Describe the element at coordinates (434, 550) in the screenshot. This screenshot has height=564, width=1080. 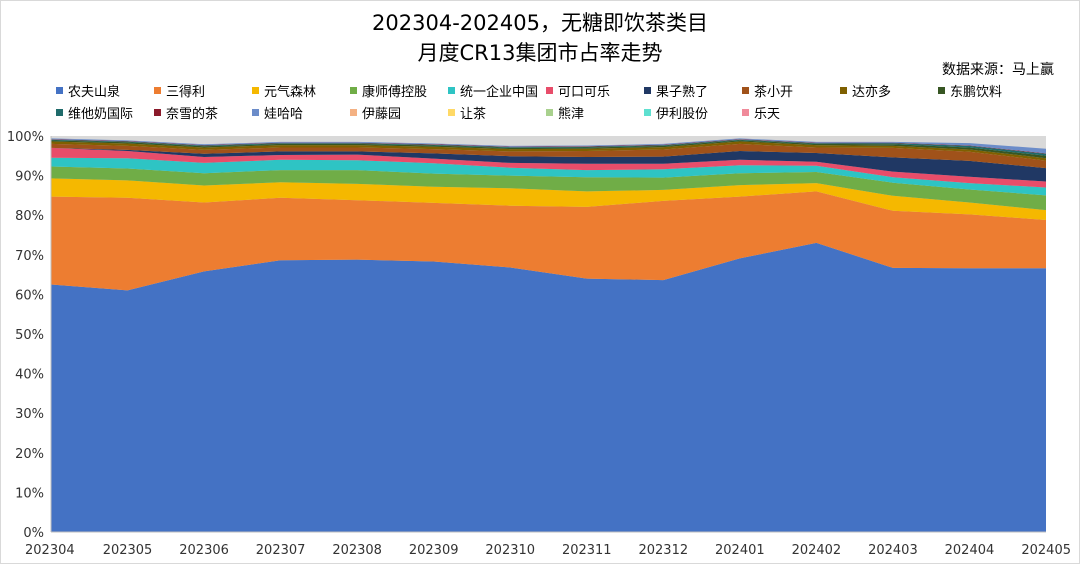
I see `x-tick-label: 202309` at that location.